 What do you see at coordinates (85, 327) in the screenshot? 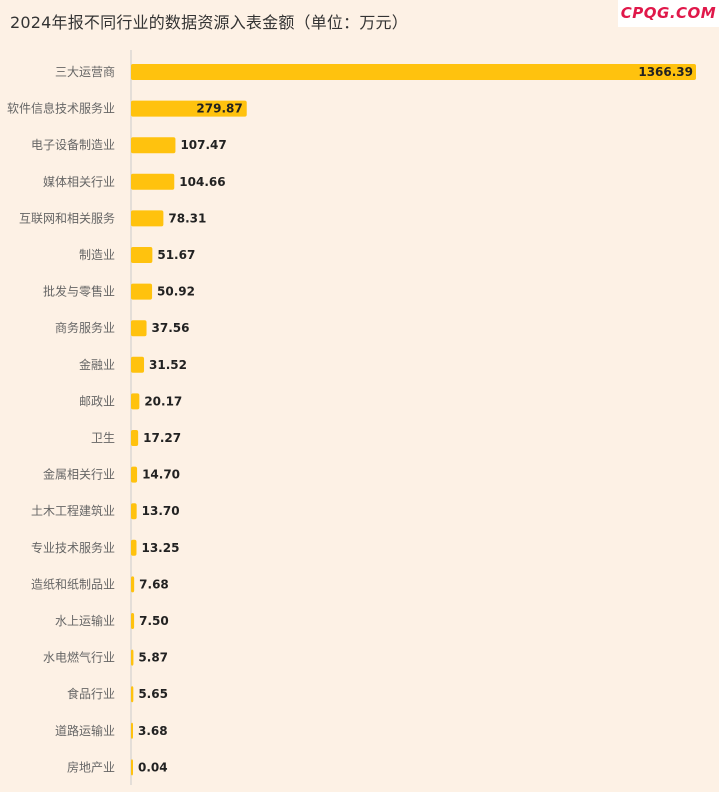
I see `category-label: 商务服务业` at bounding box center [85, 327].